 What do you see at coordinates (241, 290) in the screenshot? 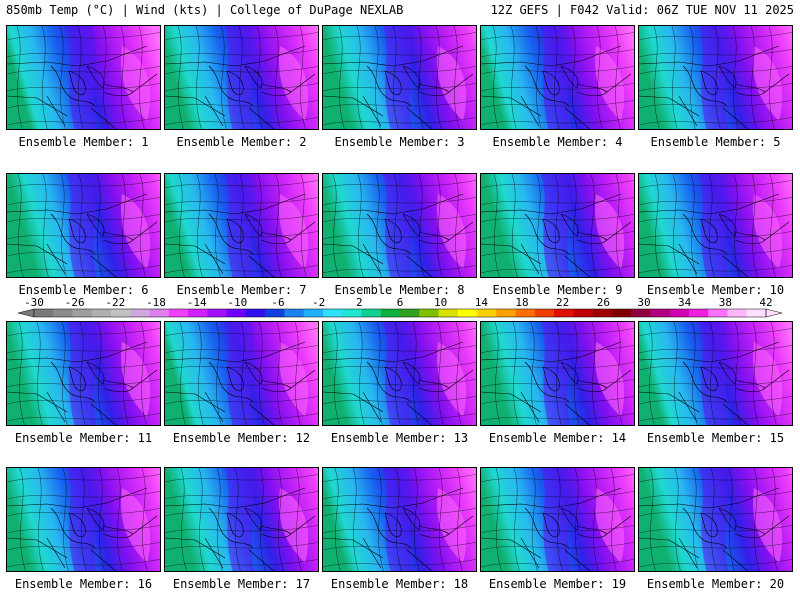
I see `ensemble-member-label: Ensemble Member: 7` at bounding box center [241, 290].